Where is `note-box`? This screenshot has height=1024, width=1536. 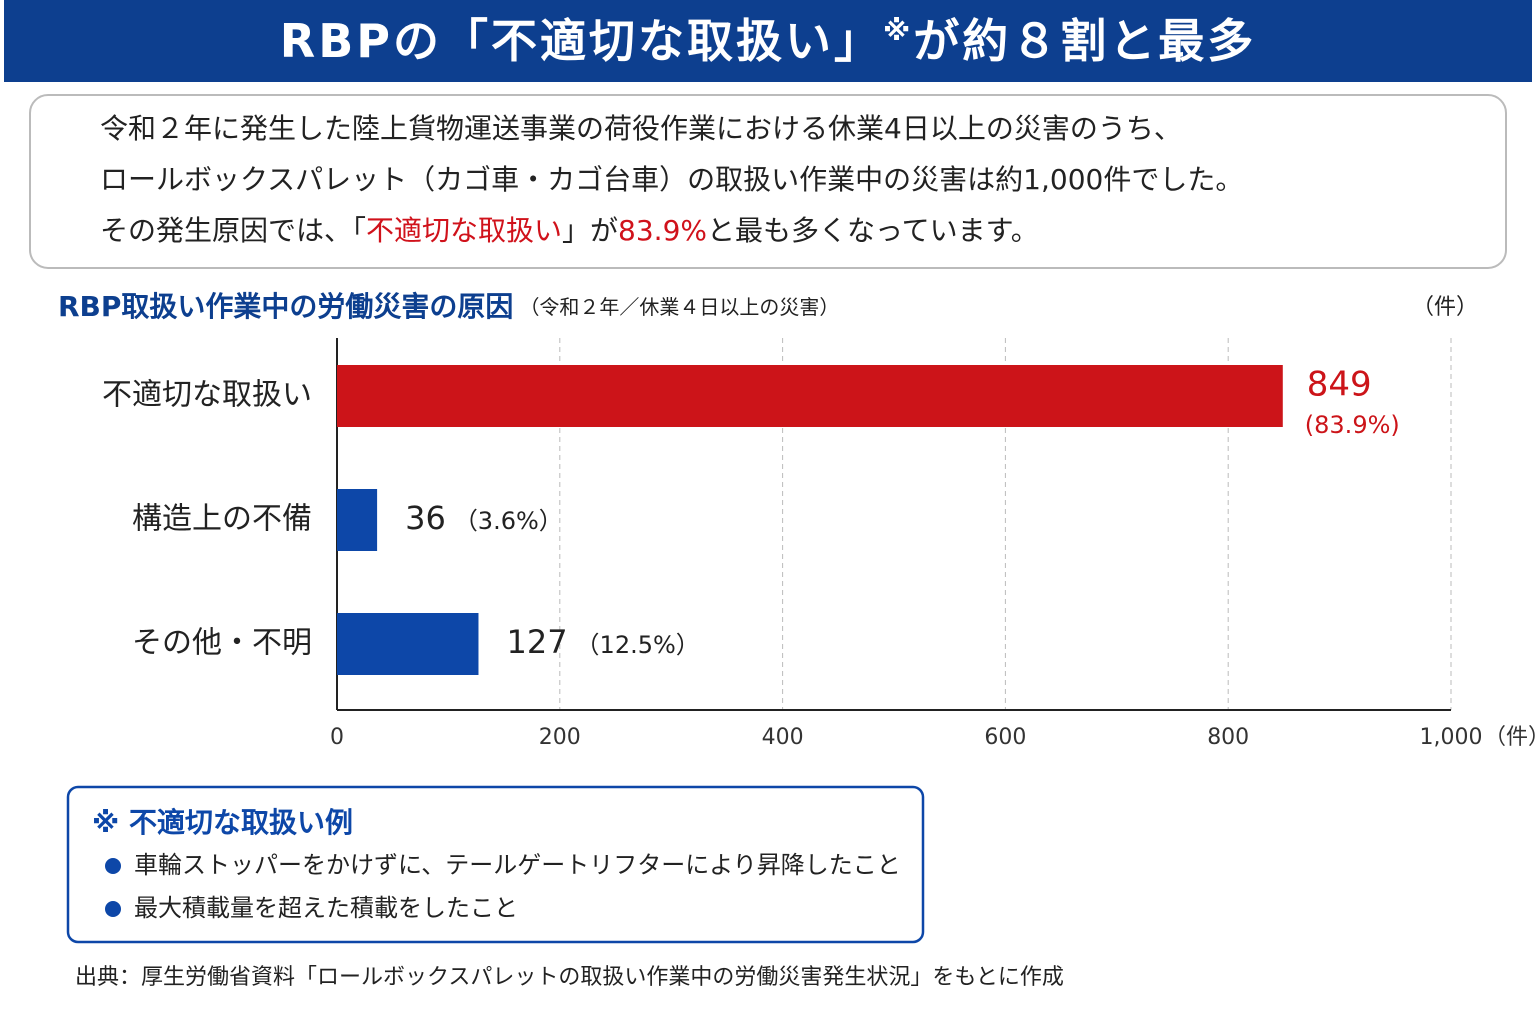
note-box is located at coordinates (495, 864).